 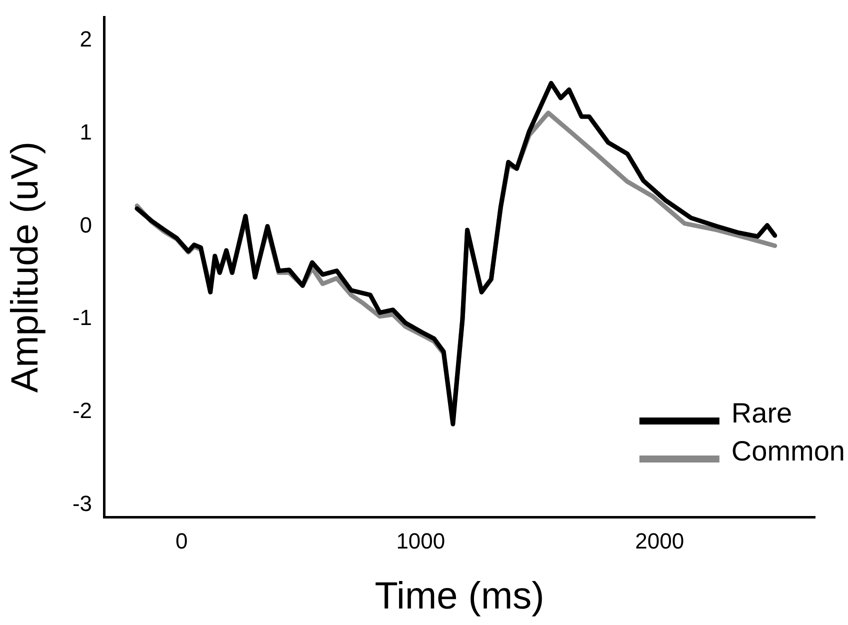 What do you see at coordinates (86, 131) in the screenshot?
I see `y-tick-label: 1` at bounding box center [86, 131].